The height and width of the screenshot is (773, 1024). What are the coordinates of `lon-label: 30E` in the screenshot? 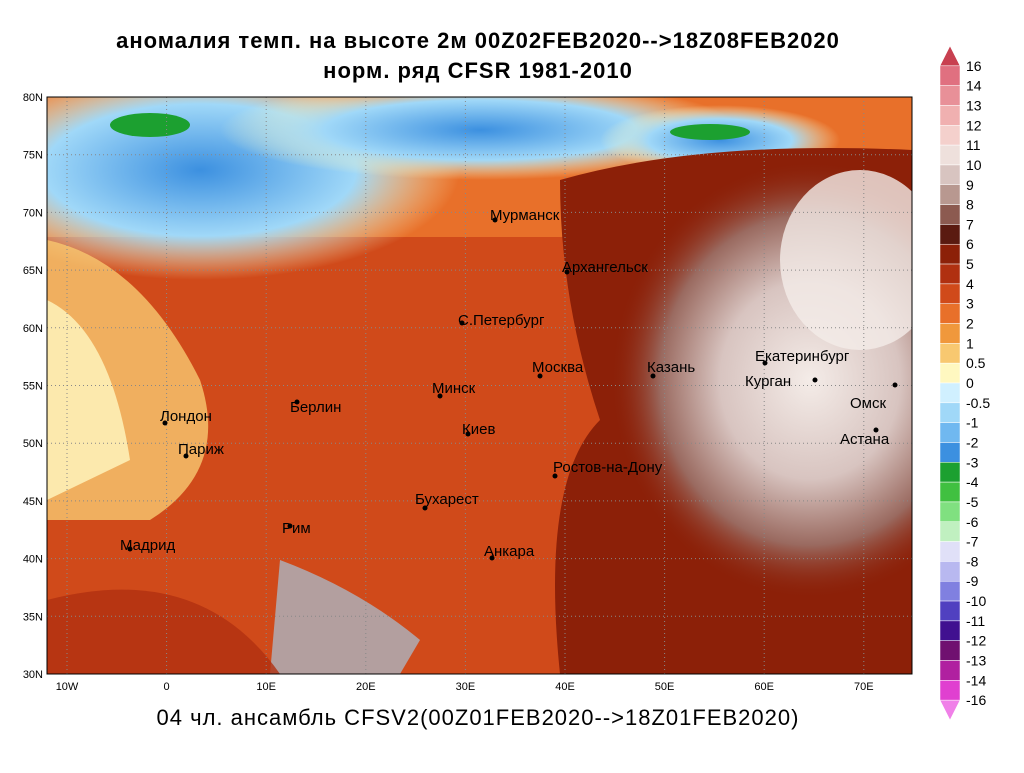 It's located at (466, 687).